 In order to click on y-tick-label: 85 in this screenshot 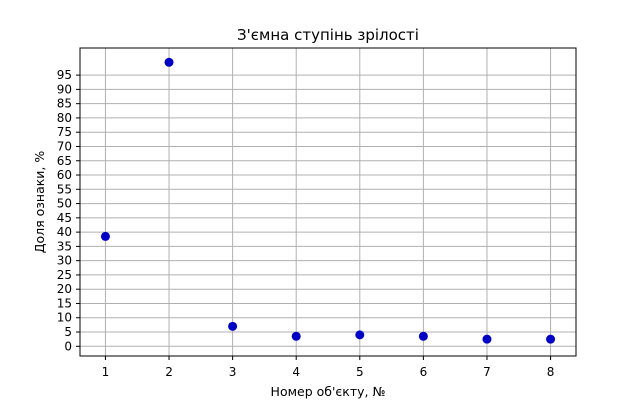, I will do `click(64, 104)`.